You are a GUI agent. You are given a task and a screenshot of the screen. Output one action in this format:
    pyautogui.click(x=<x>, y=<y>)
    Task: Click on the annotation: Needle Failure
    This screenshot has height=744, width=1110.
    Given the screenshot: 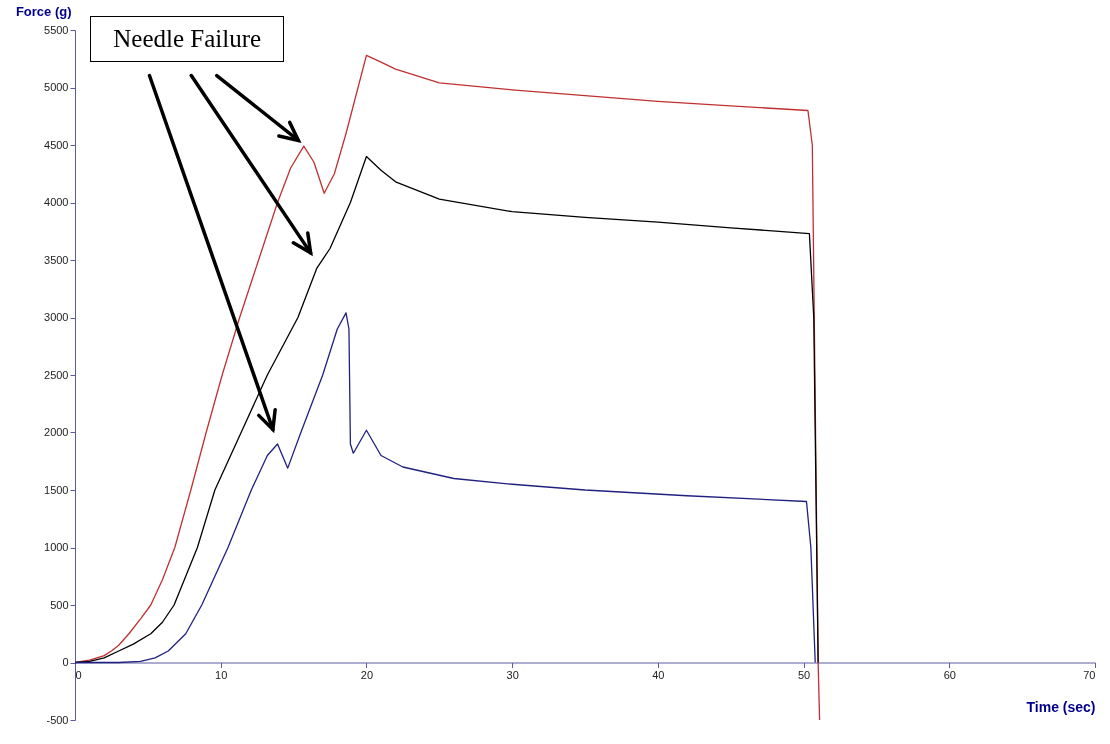 What is the action you would take?
    pyautogui.click(x=187, y=39)
    